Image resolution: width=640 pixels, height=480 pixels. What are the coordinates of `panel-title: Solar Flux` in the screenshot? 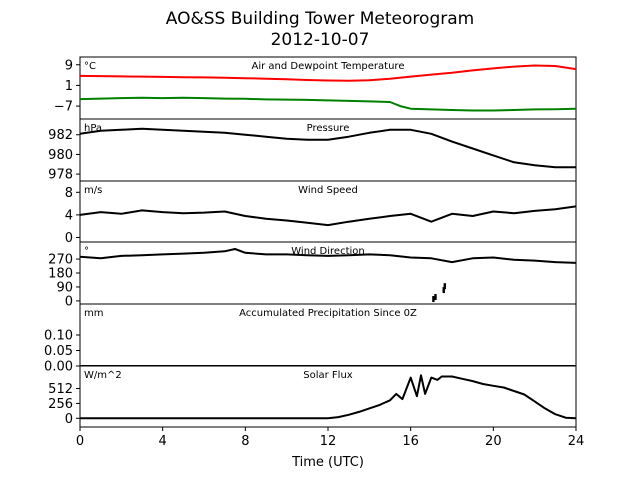 It's located at (328, 375).